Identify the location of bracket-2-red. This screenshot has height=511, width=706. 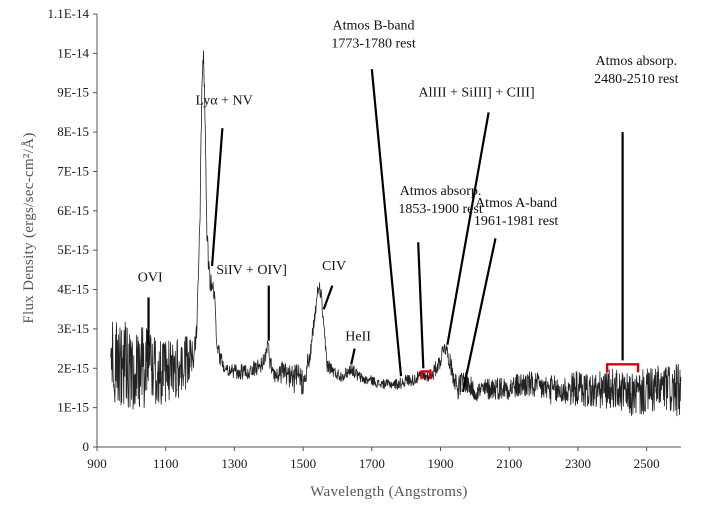
(622, 368).